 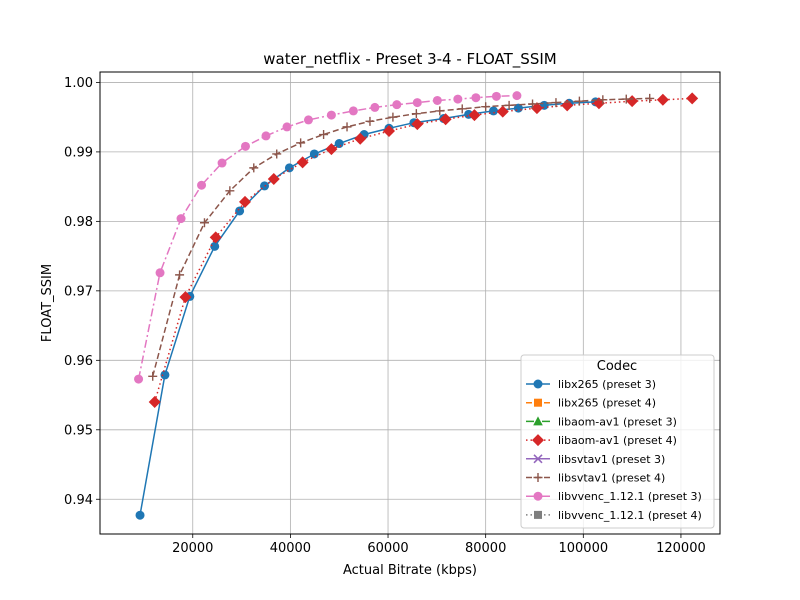 I want to click on legend-label: libsvtav1 (preset 3), so click(x=611, y=459).